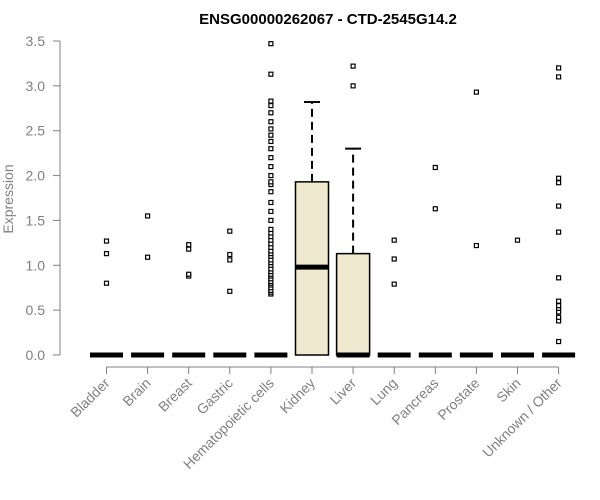 The height and width of the screenshot is (500, 600). Describe the element at coordinates (298, 396) in the screenshot. I see `category-label: Kidney` at that location.